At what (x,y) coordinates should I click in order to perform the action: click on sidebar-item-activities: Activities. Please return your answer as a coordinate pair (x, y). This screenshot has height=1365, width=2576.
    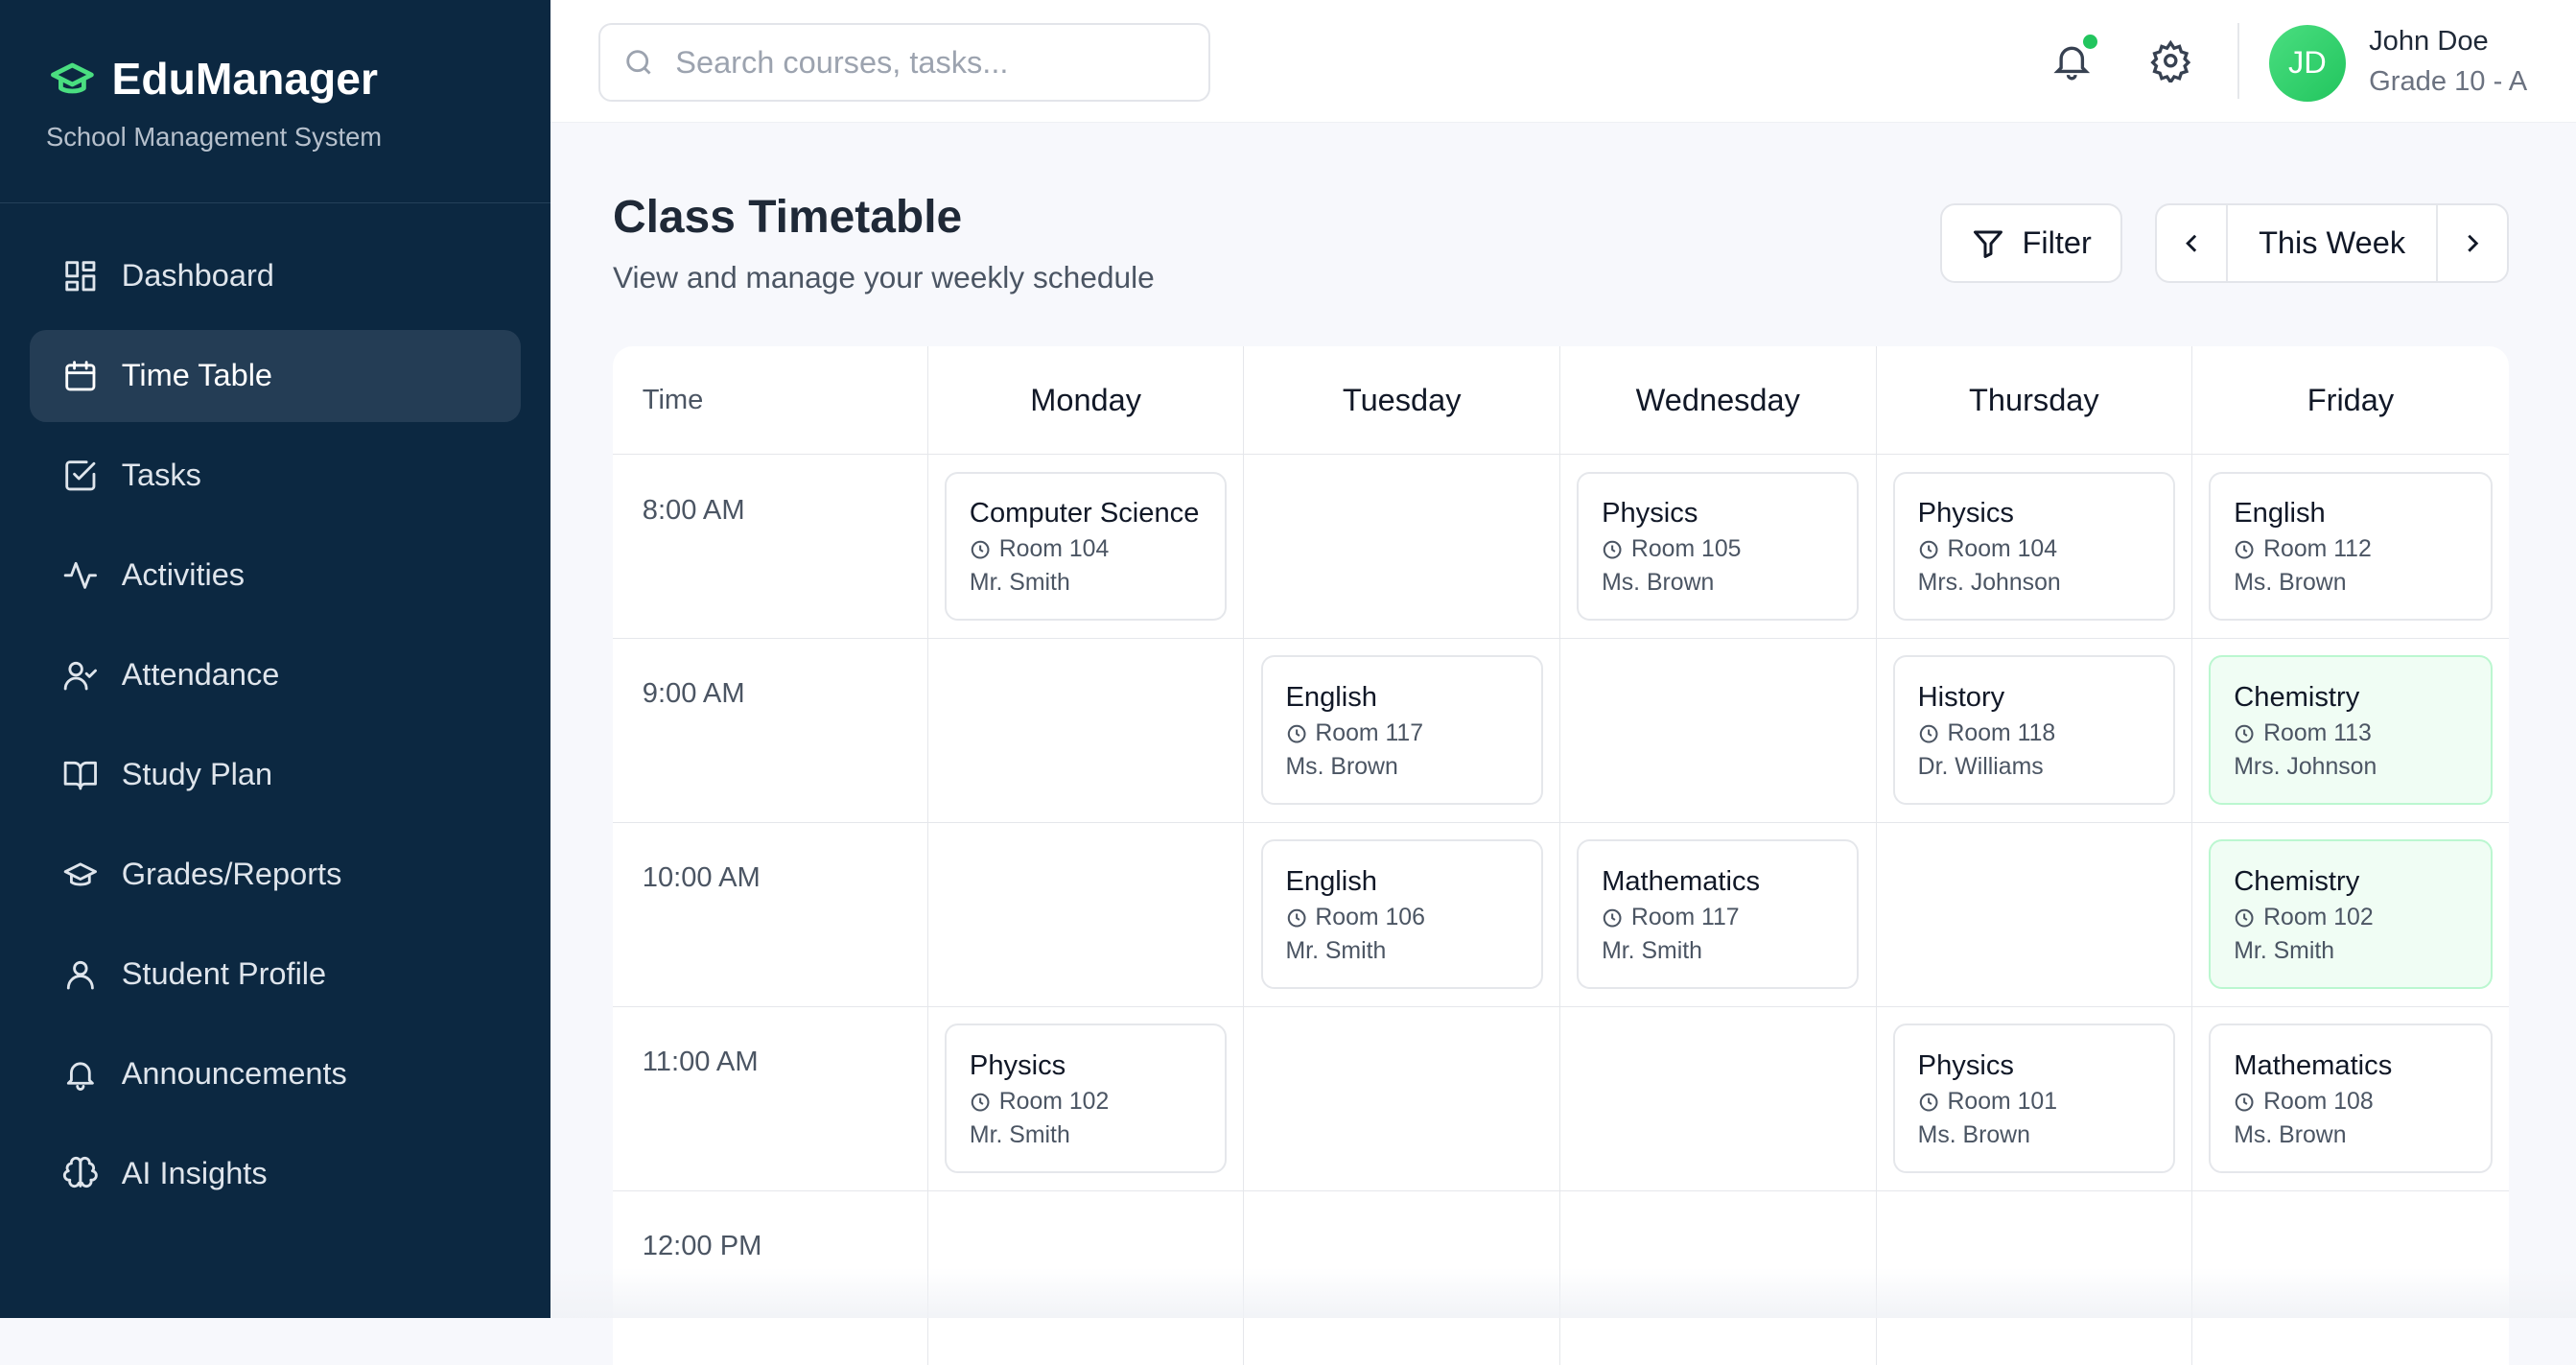
    Looking at the image, I should click on (275, 576).